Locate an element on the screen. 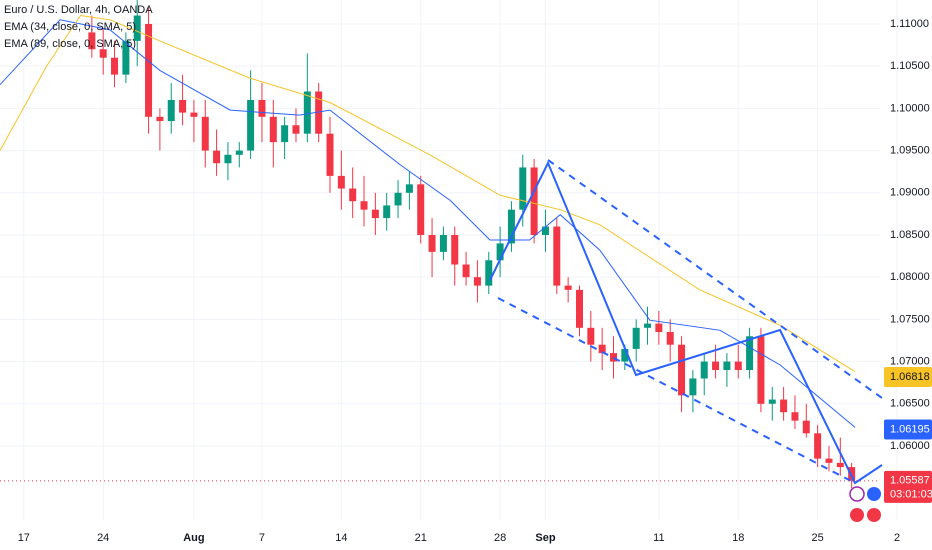 This screenshot has width=932, height=550. x-tick-label: 25 is located at coordinates (818, 538).